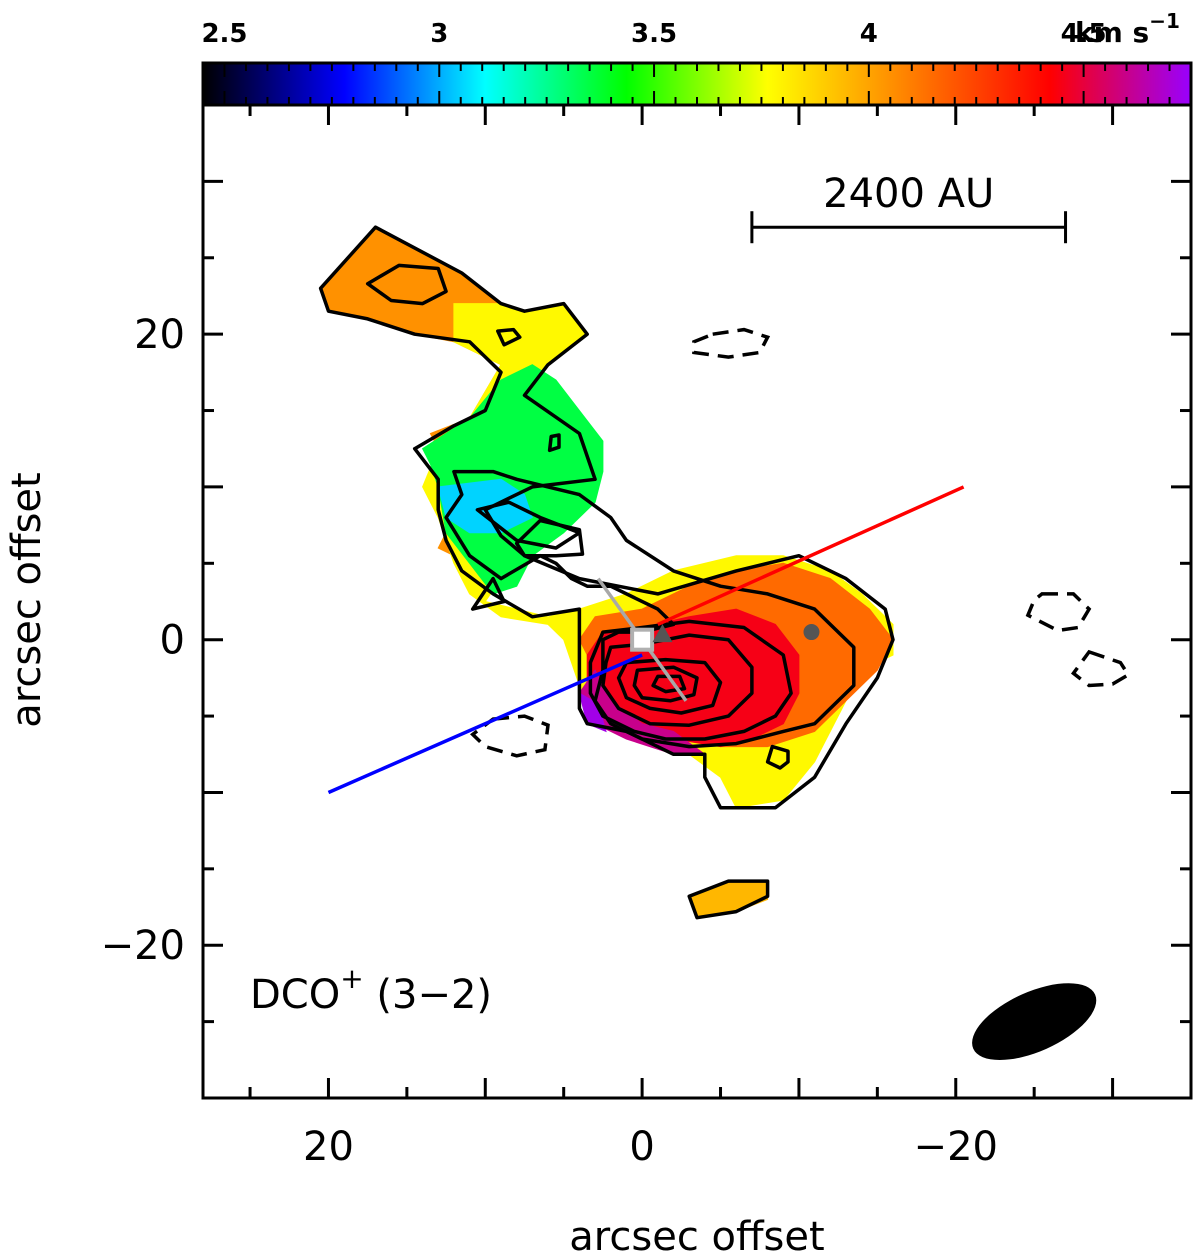 The height and width of the screenshot is (1256, 1200). What do you see at coordinates (908, 194) in the screenshot?
I see `scale-bar-label: 2400 AU` at bounding box center [908, 194].